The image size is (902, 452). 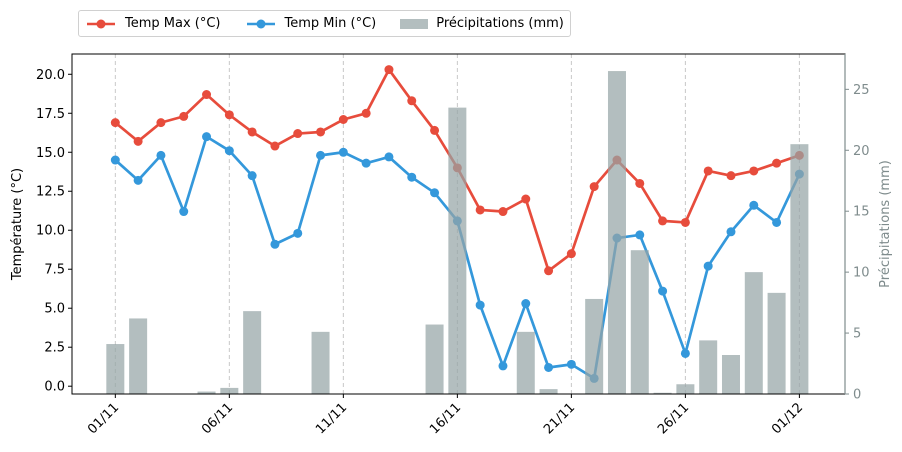 What do you see at coordinates (54, 348) in the screenshot?
I see `y-left-tick-label: 2.5` at bounding box center [54, 348].